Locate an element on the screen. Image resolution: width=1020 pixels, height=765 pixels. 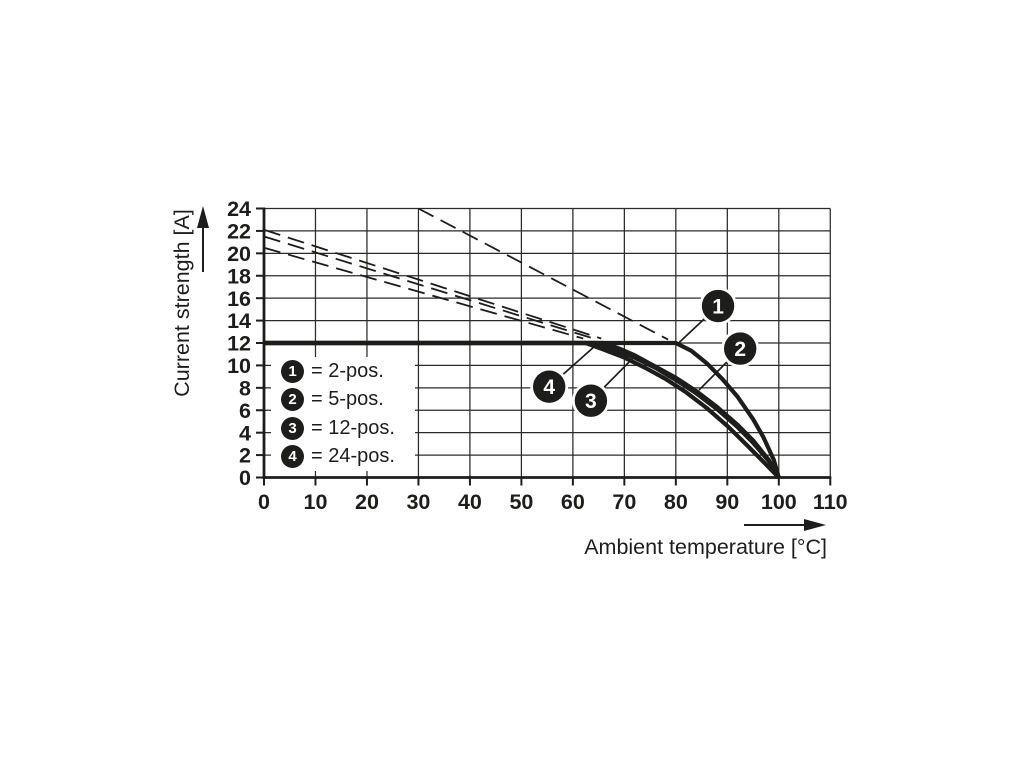
x-tick-label: 90 is located at coordinates (727, 502).